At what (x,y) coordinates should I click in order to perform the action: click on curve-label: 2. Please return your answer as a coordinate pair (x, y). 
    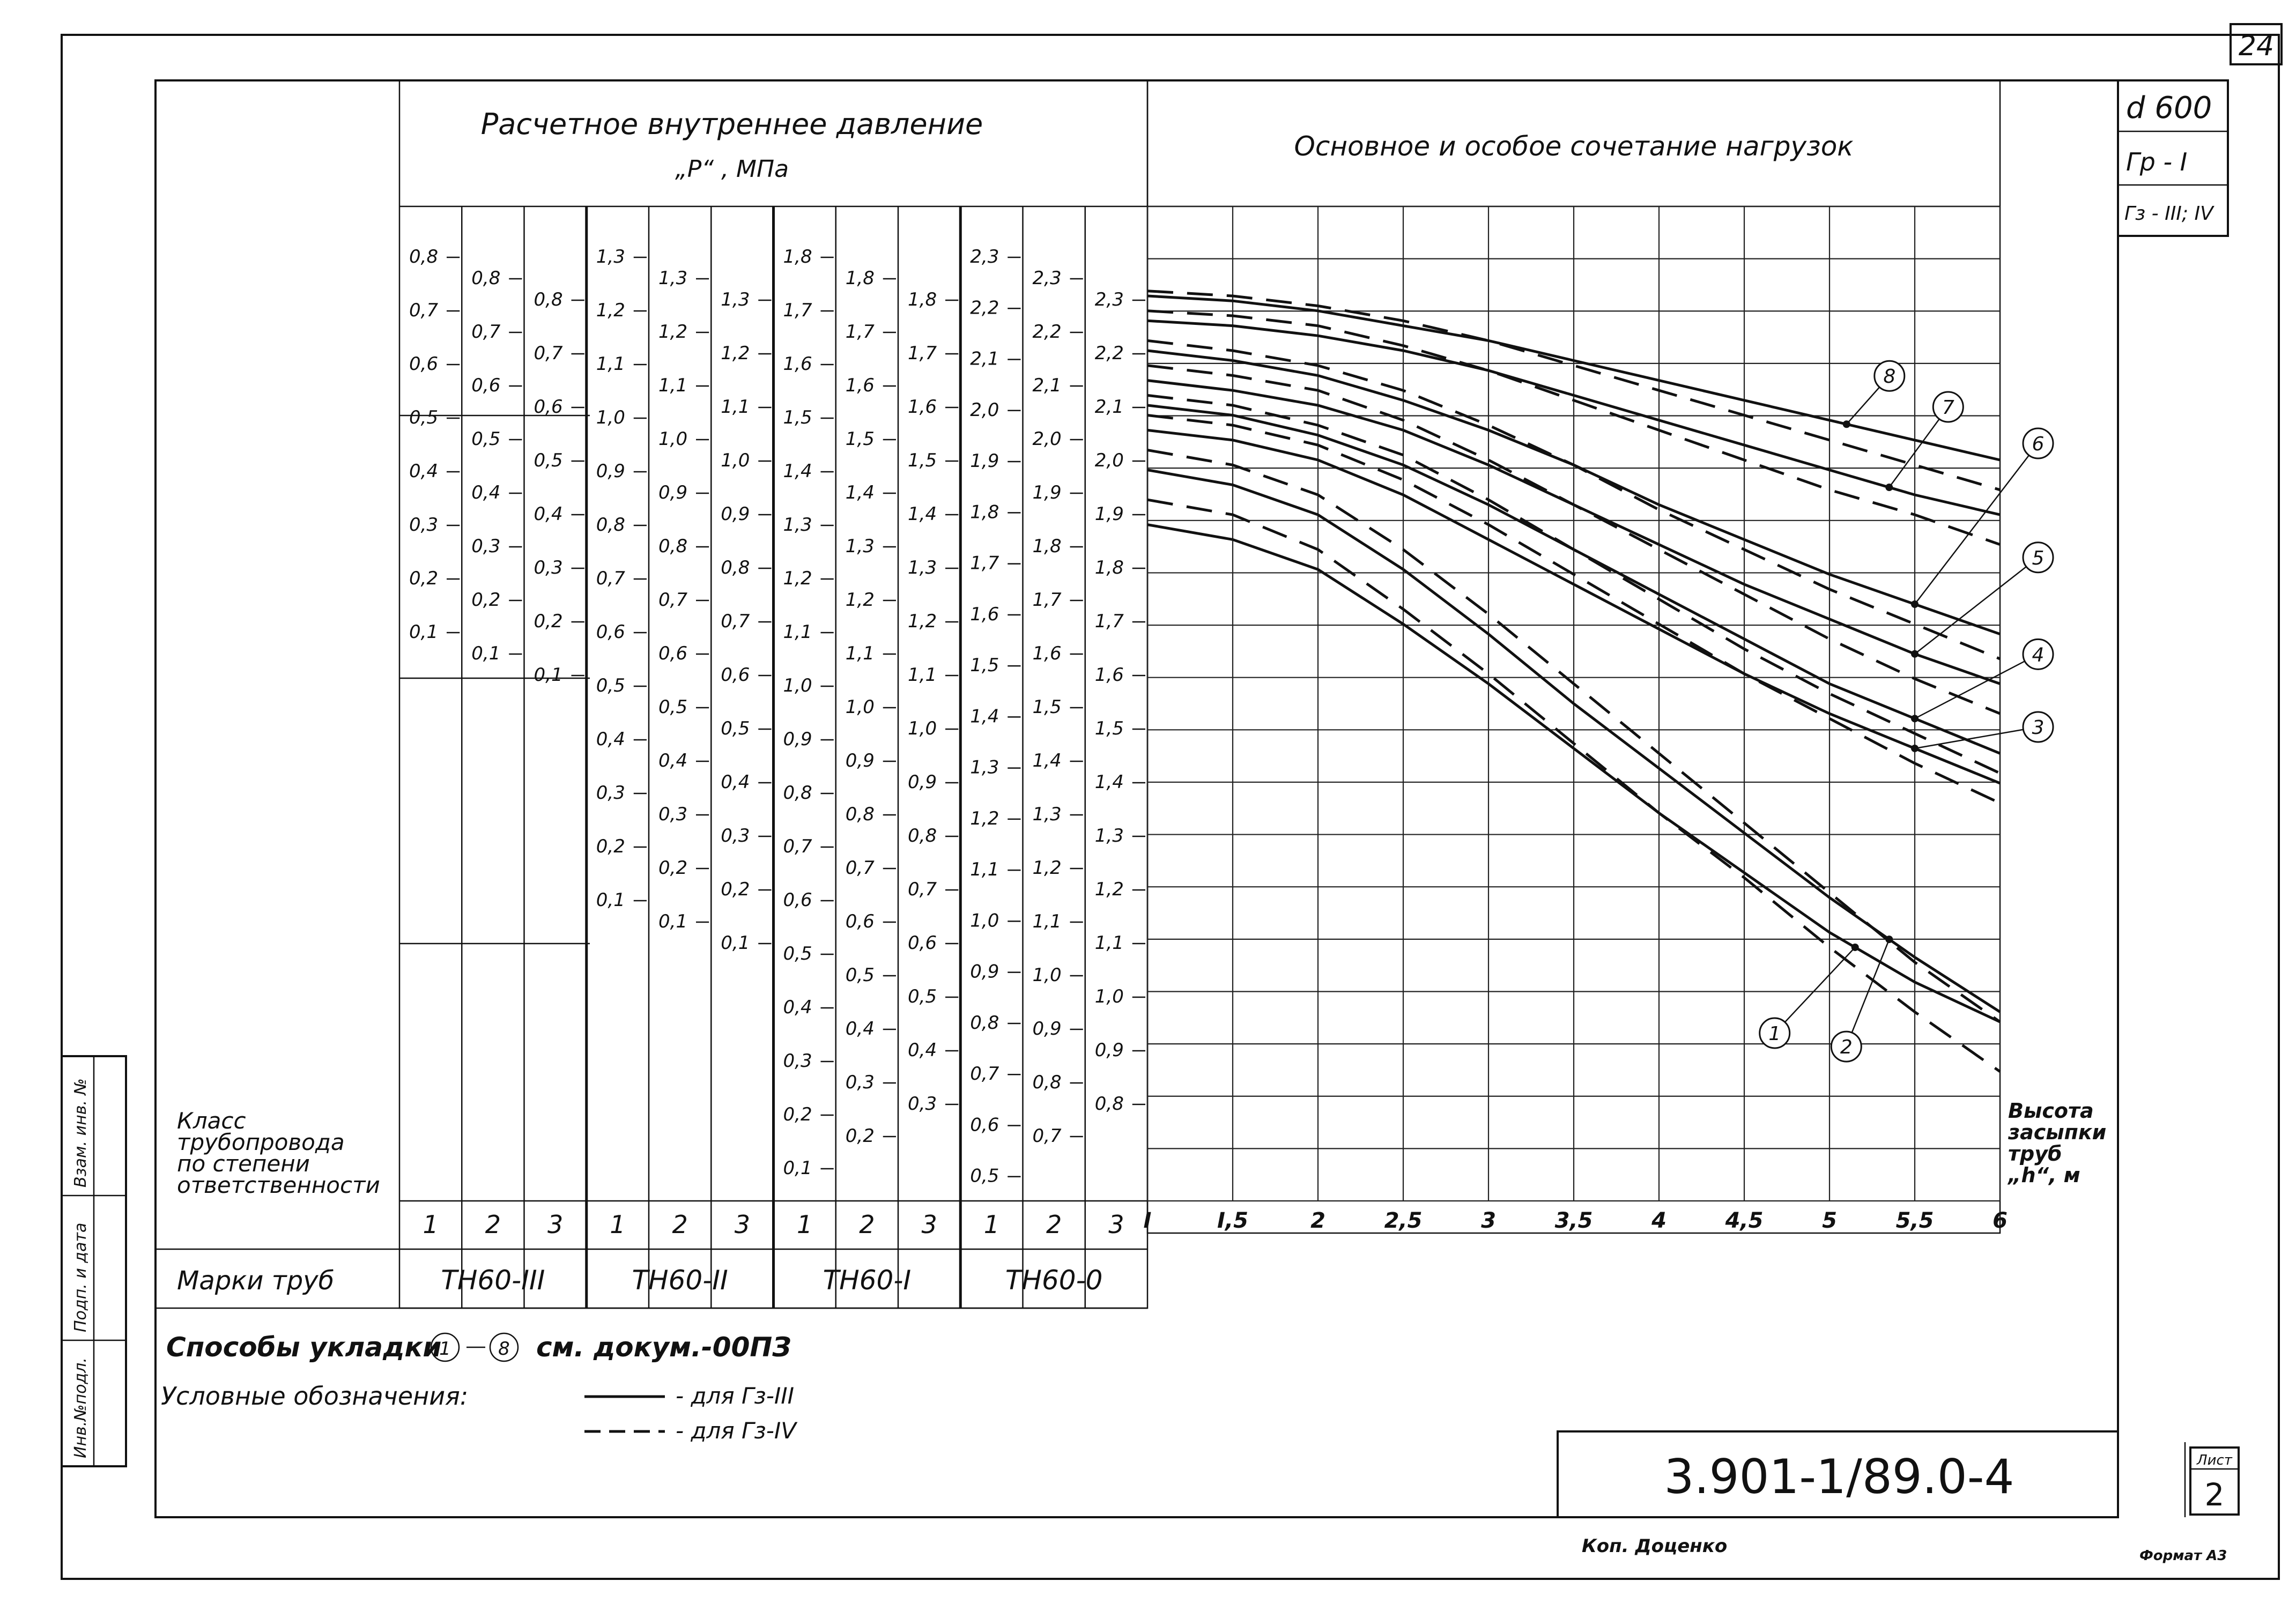
    Looking at the image, I should click on (1847, 1047).